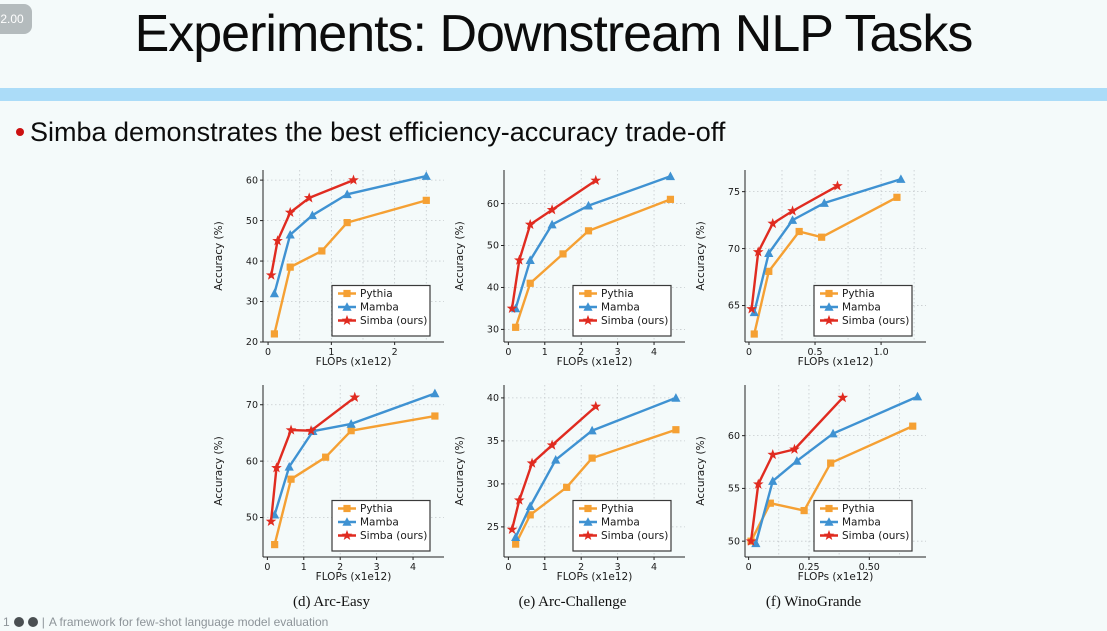  I want to click on y-tick-label: 35, so click(493, 441).